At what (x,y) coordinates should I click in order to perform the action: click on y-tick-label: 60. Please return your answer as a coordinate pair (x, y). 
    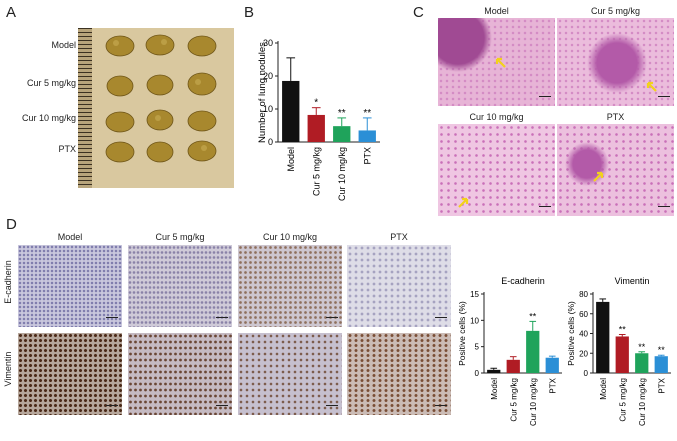
    Looking at the image, I should click on (583, 314).